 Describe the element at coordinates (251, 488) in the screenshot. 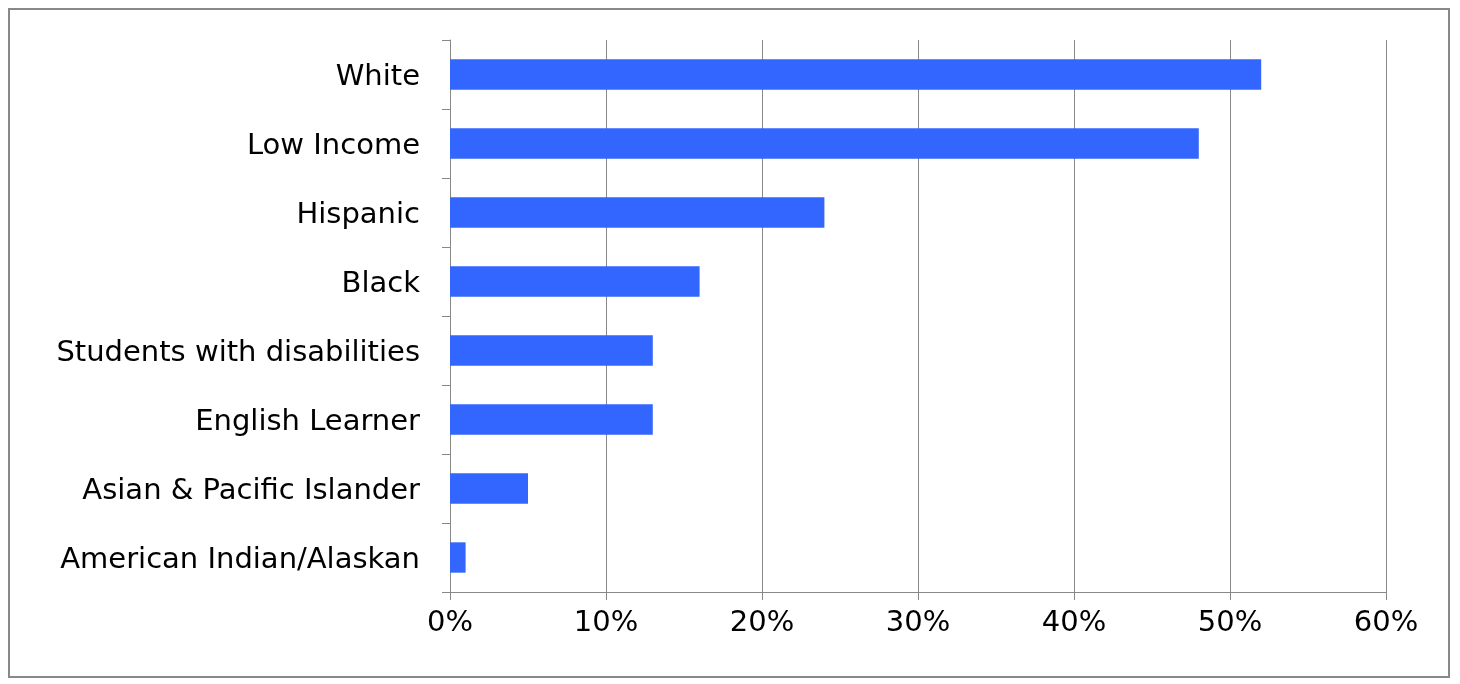

I see `y-tick-label: Asian & Pacific Islander` at that location.